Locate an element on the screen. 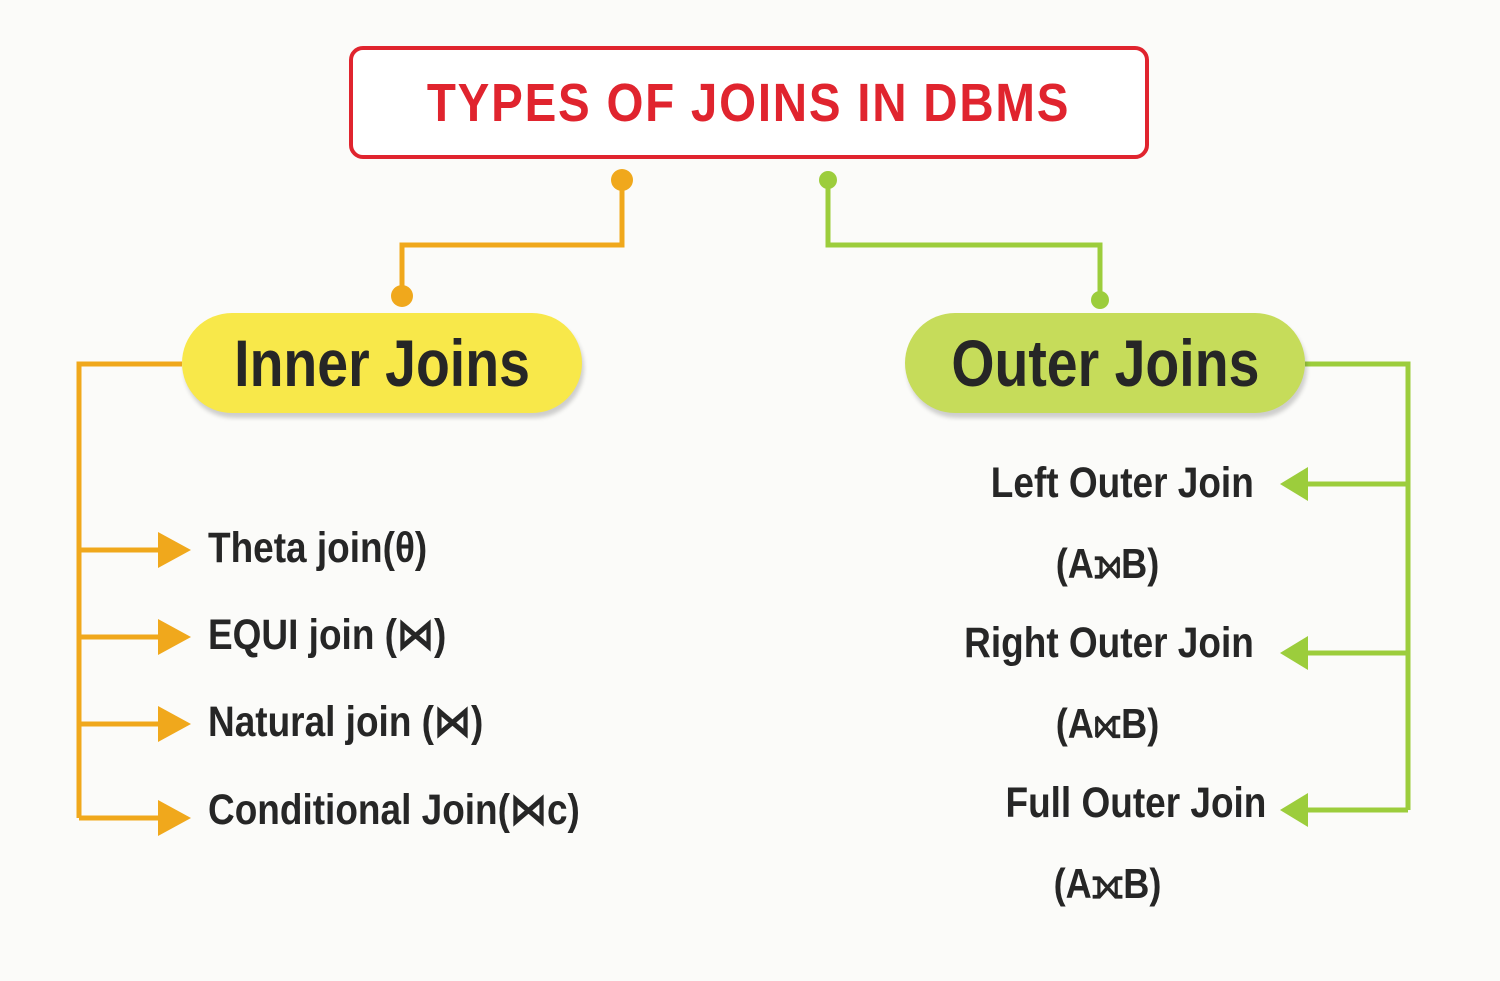 This screenshot has width=1500, height=981. outer-arrowheads is located at coordinates (1294, 647).